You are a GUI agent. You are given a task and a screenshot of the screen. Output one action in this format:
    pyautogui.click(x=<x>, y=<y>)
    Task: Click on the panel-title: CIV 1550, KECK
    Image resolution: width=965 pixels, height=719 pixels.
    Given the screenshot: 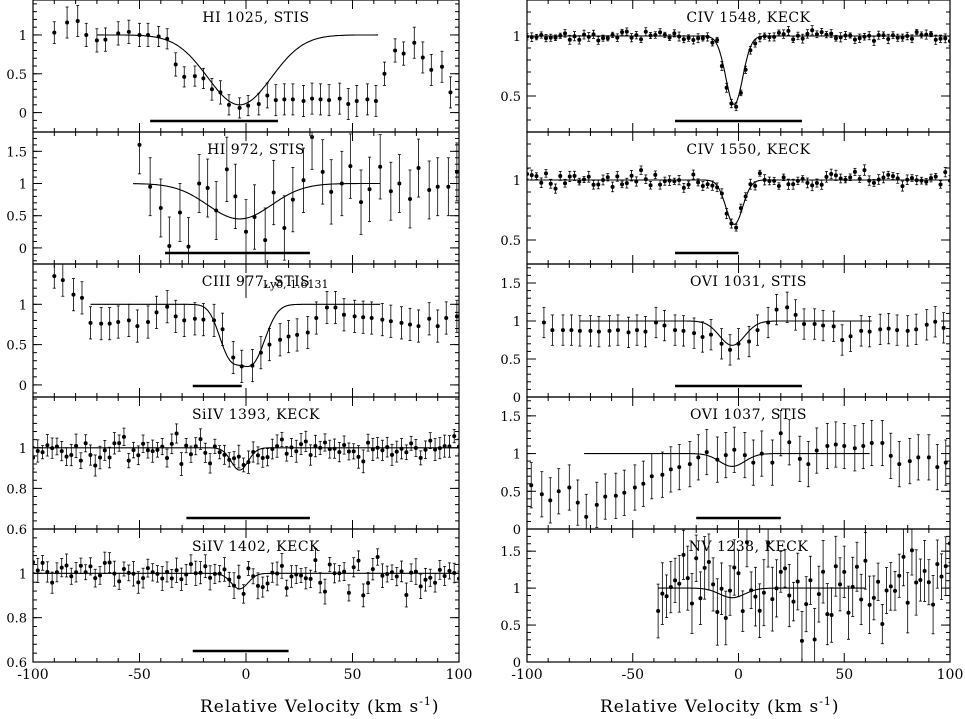 What is the action you would take?
    pyautogui.click(x=748, y=150)
    